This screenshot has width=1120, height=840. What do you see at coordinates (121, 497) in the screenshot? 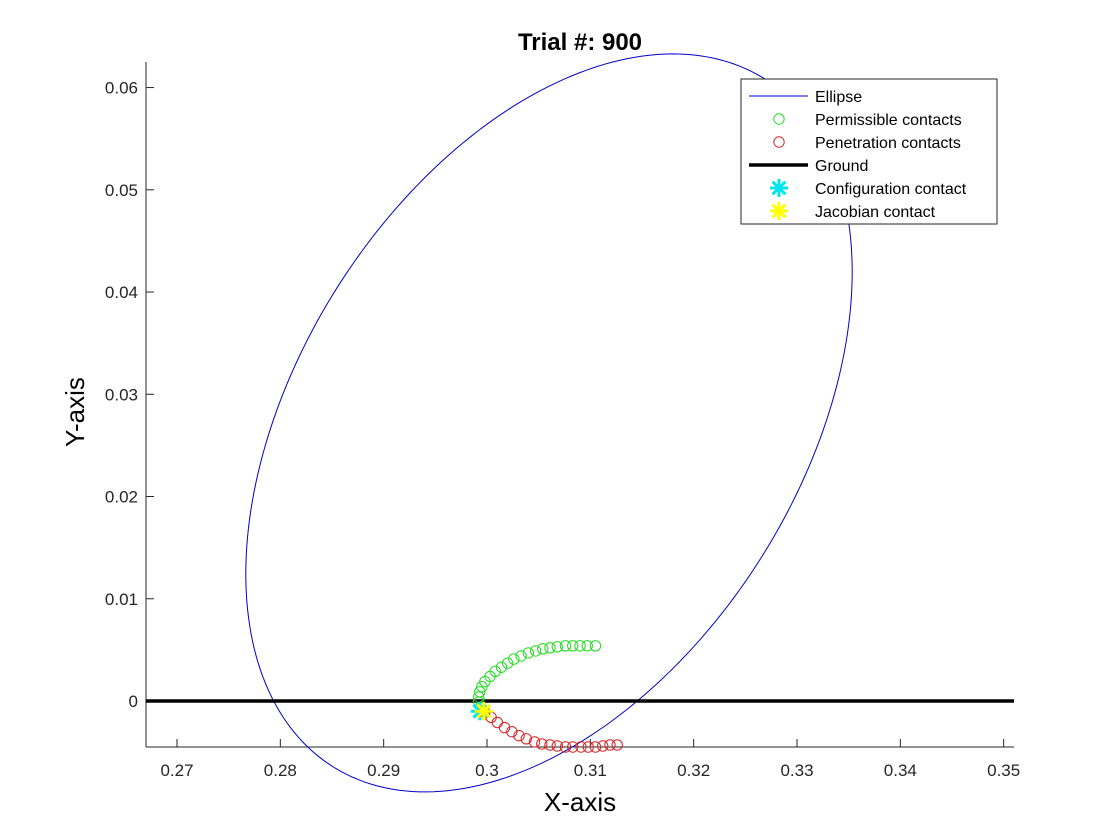
I see `y-tick-label: 0.02` at bounding box center [121, 497].